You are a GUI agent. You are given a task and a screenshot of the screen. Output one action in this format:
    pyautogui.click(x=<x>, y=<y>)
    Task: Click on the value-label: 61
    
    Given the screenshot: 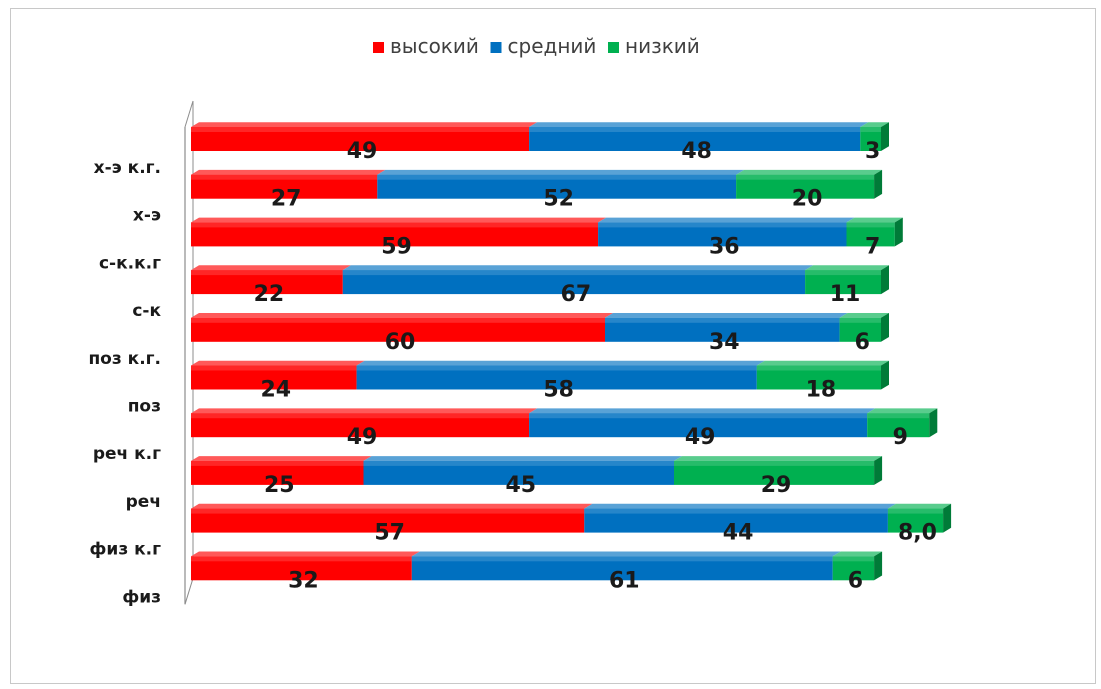 What is the action you would take?
    pyautogui.click(x=624, y=580)
    